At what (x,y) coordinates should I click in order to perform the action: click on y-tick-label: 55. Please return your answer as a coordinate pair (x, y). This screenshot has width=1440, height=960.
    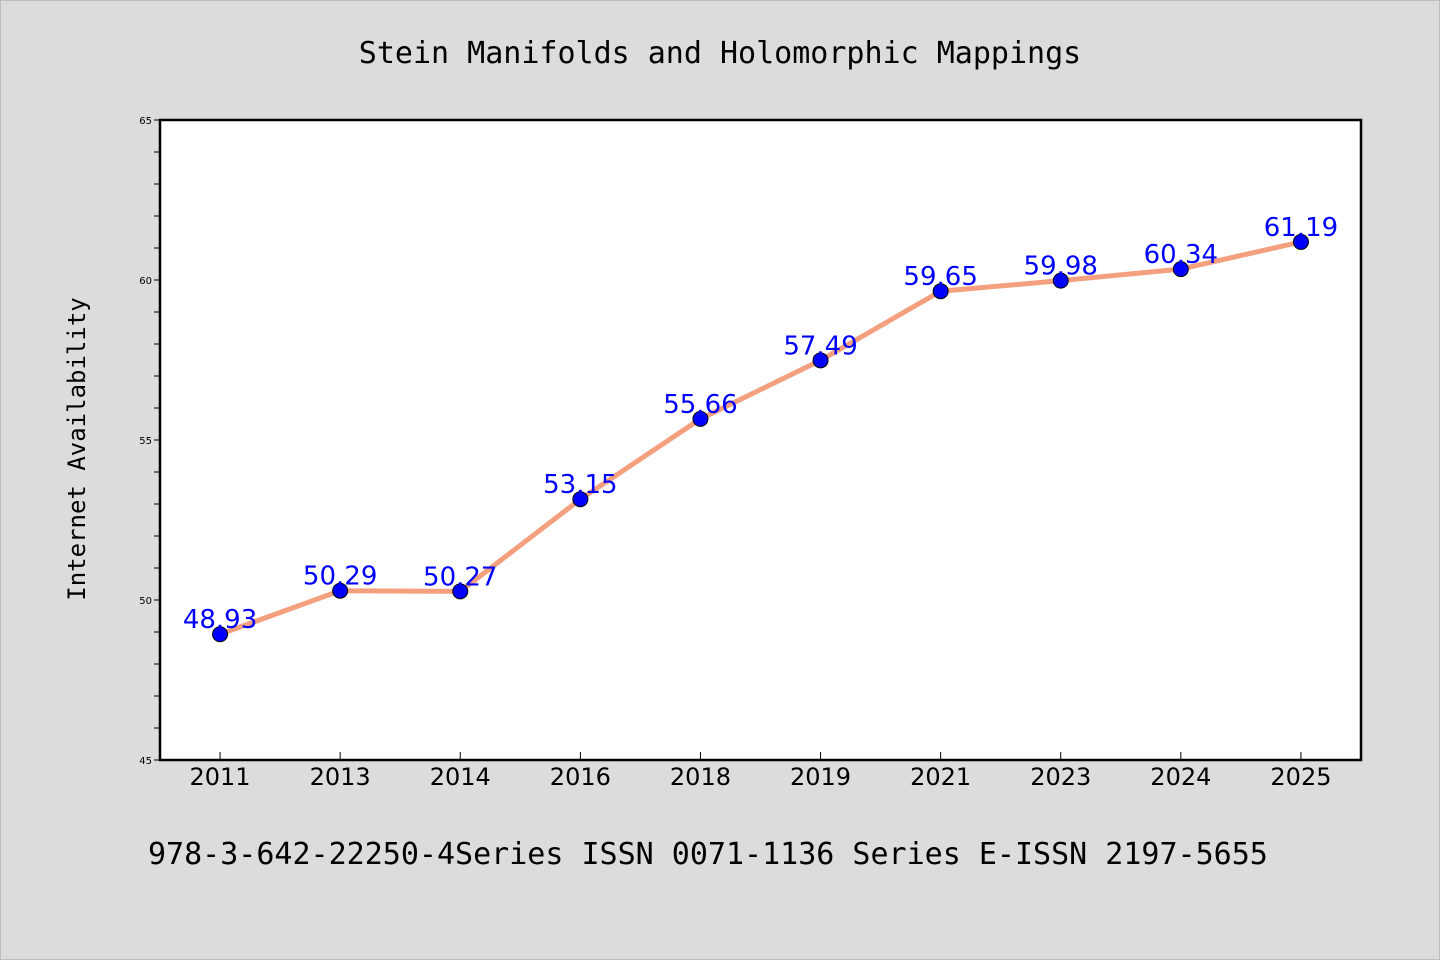
    Looking at the image, I should click on (145, 441).